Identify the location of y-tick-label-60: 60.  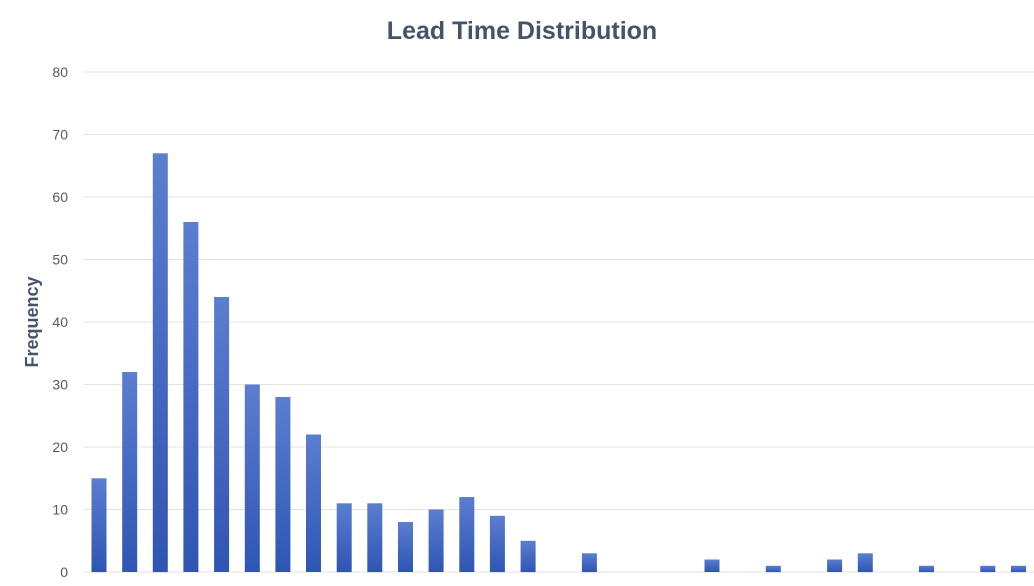
(60, 197).